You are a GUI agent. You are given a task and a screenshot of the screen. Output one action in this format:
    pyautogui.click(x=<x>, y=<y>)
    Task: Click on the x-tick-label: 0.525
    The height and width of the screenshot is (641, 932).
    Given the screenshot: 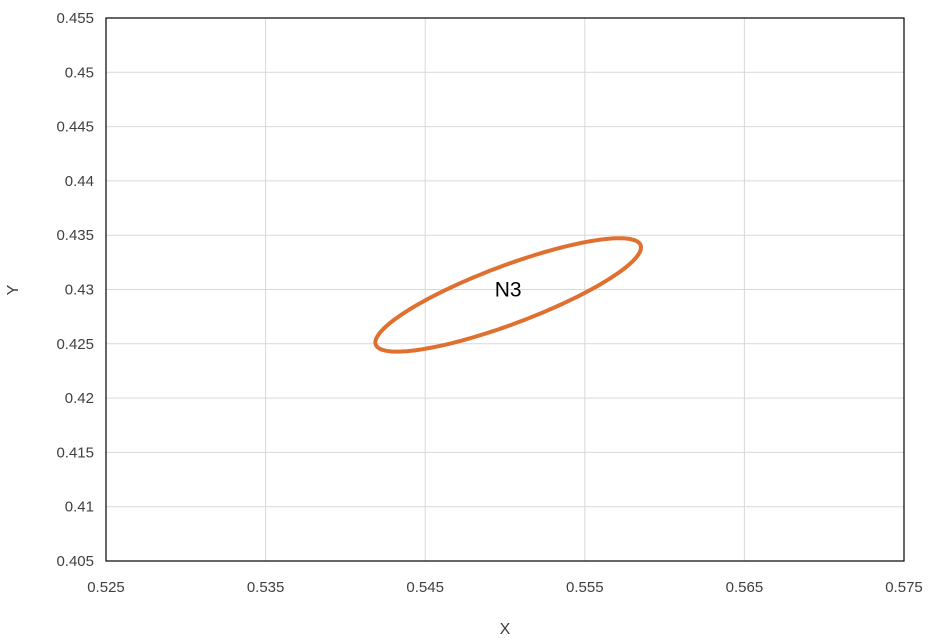 What is the action you would take?
    pyautogui.click(x=106, y=587)
    